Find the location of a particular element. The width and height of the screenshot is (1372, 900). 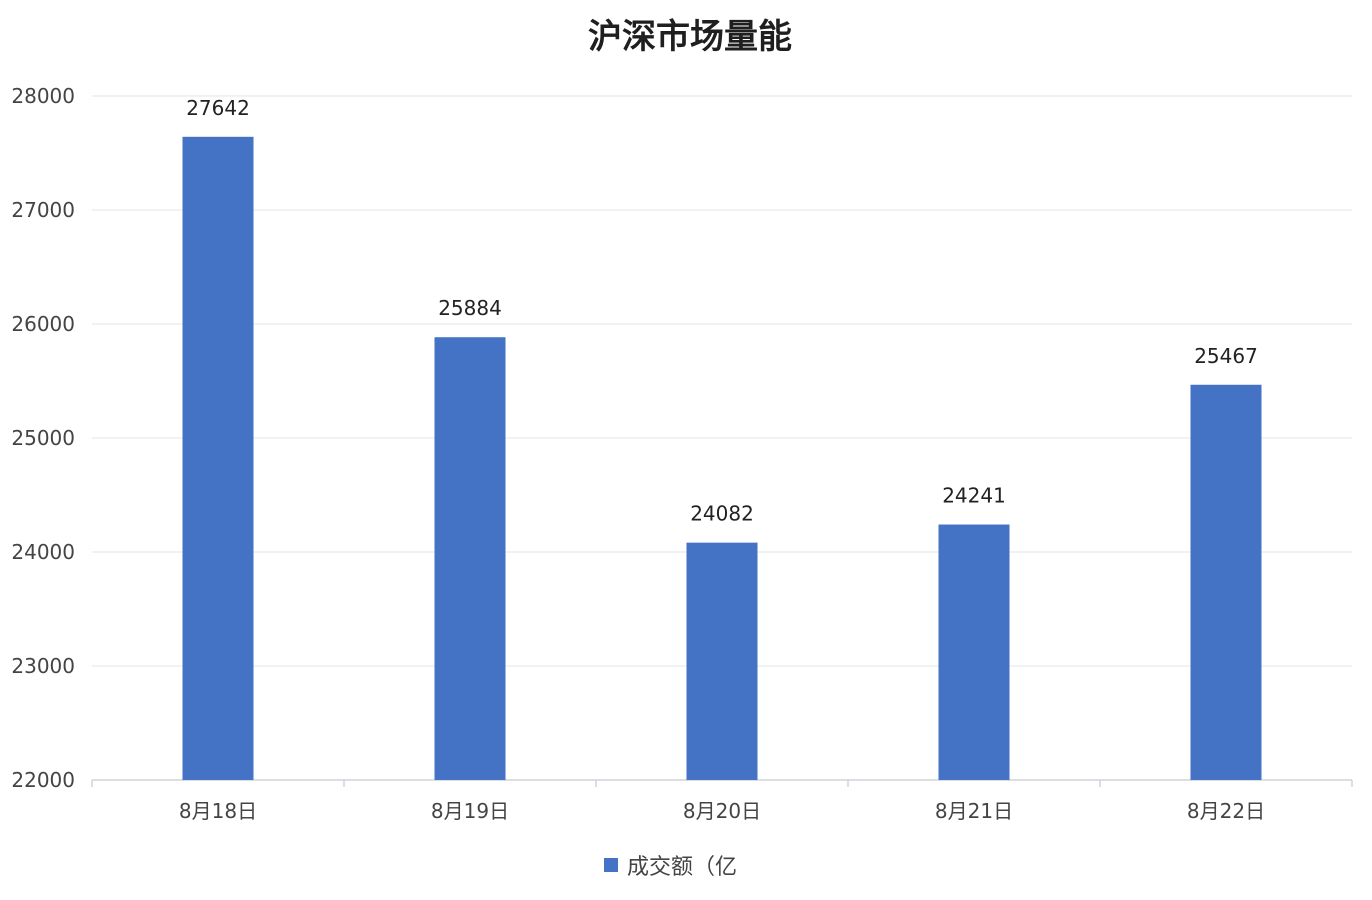

x-tick-label: 8月22日 is located at coordinates (1226, 811).